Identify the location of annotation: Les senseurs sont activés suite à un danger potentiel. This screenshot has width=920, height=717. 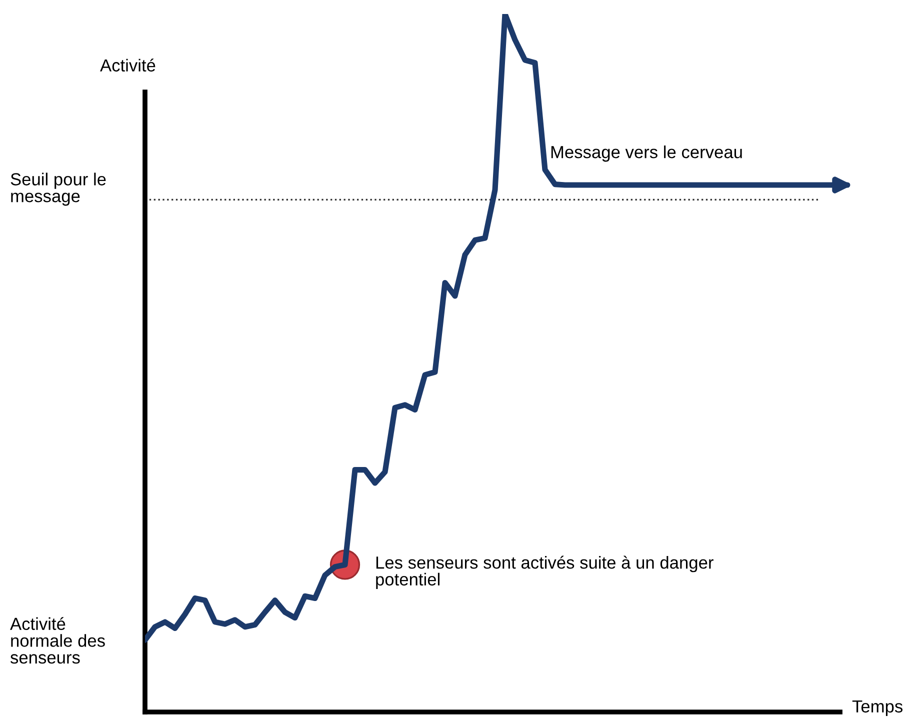
(545, 572).